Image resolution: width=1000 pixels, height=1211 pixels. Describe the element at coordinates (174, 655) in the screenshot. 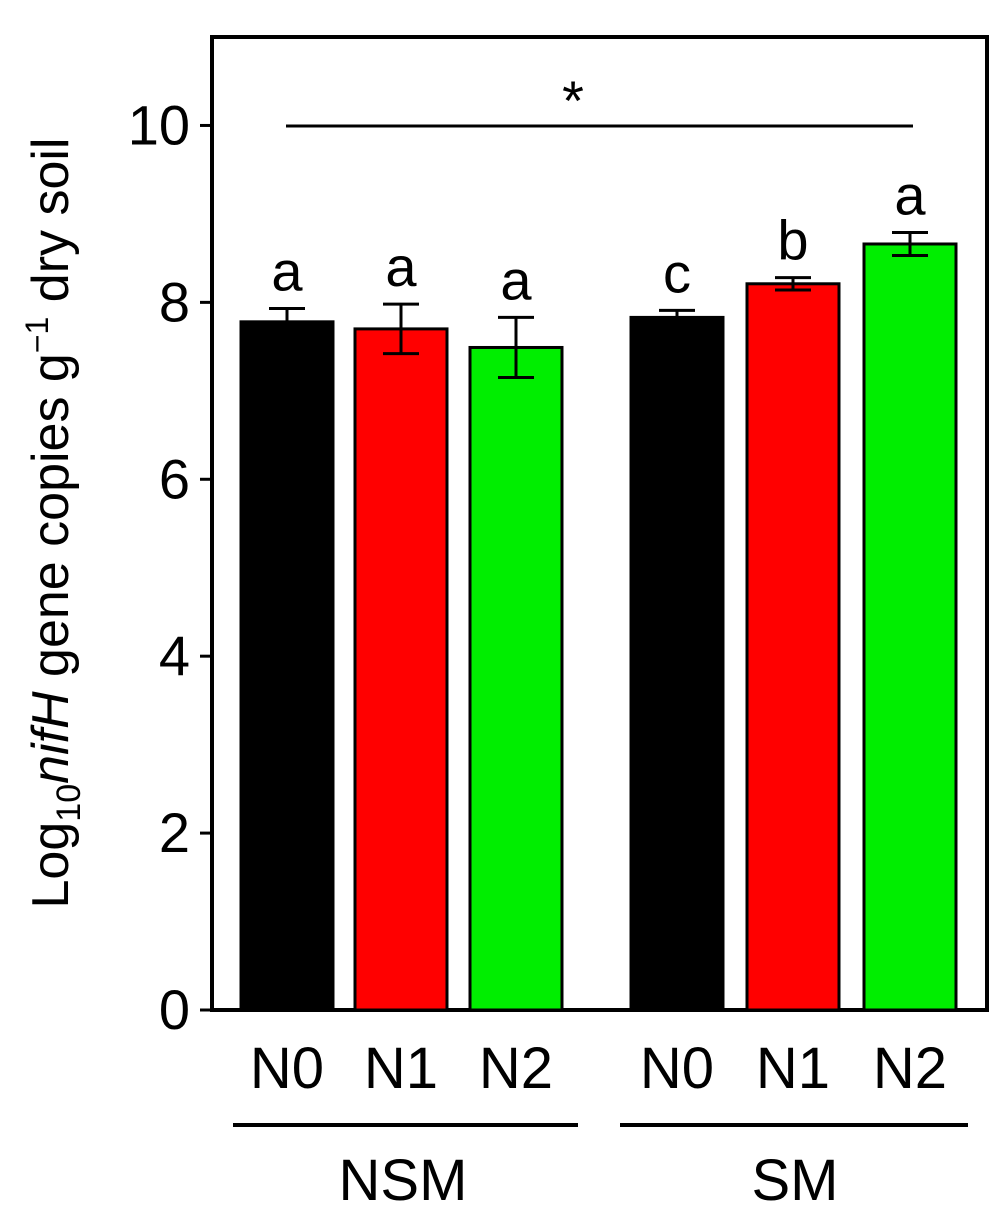

I see `y-tick-label: 4` at that location.